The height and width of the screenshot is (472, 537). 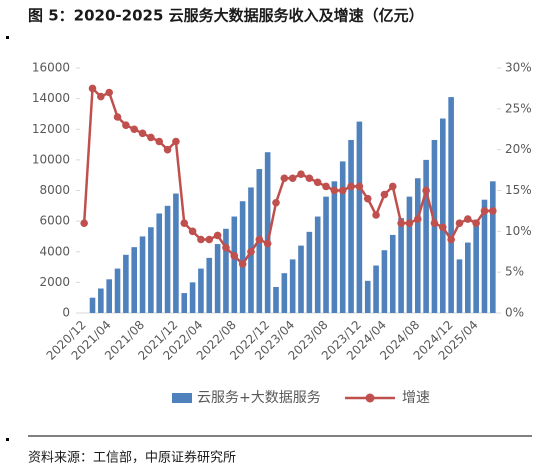 What do you see at coordinates (51, 159) in the screenshot?
I see `y-tick-label: 10000` at bounding box center [51, 159].